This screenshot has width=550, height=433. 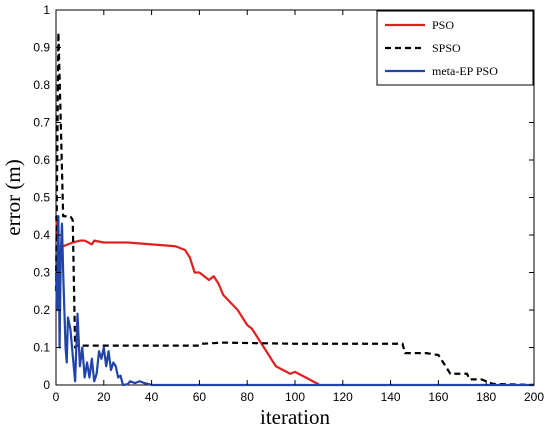 I want to click on legend-label: meta-EP PSO, so click(x=465, y=71).